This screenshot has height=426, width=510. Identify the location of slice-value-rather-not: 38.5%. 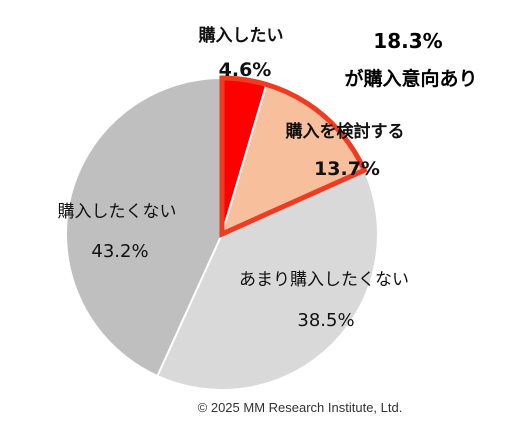
(325, 320).